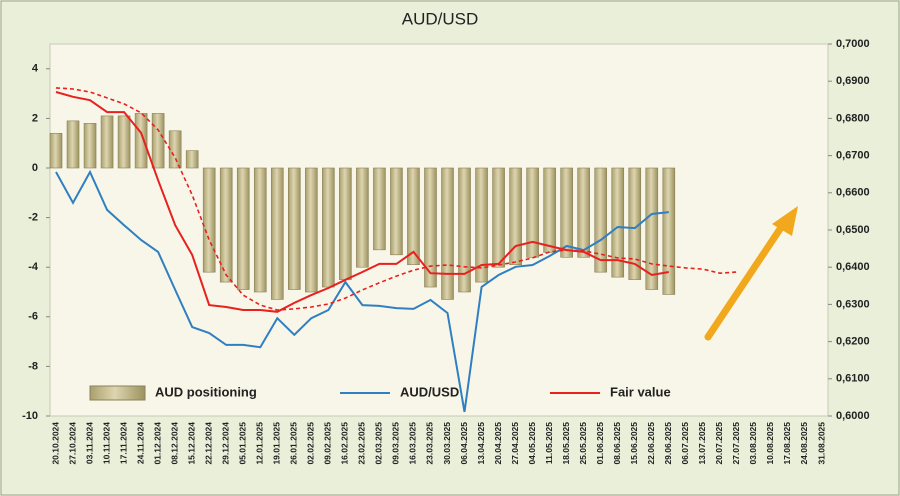  What do you see at coordinates (174, 443) in the screenshot?
I see `x-tick-label: 08.12.2024` at bounding box center [174, 443].